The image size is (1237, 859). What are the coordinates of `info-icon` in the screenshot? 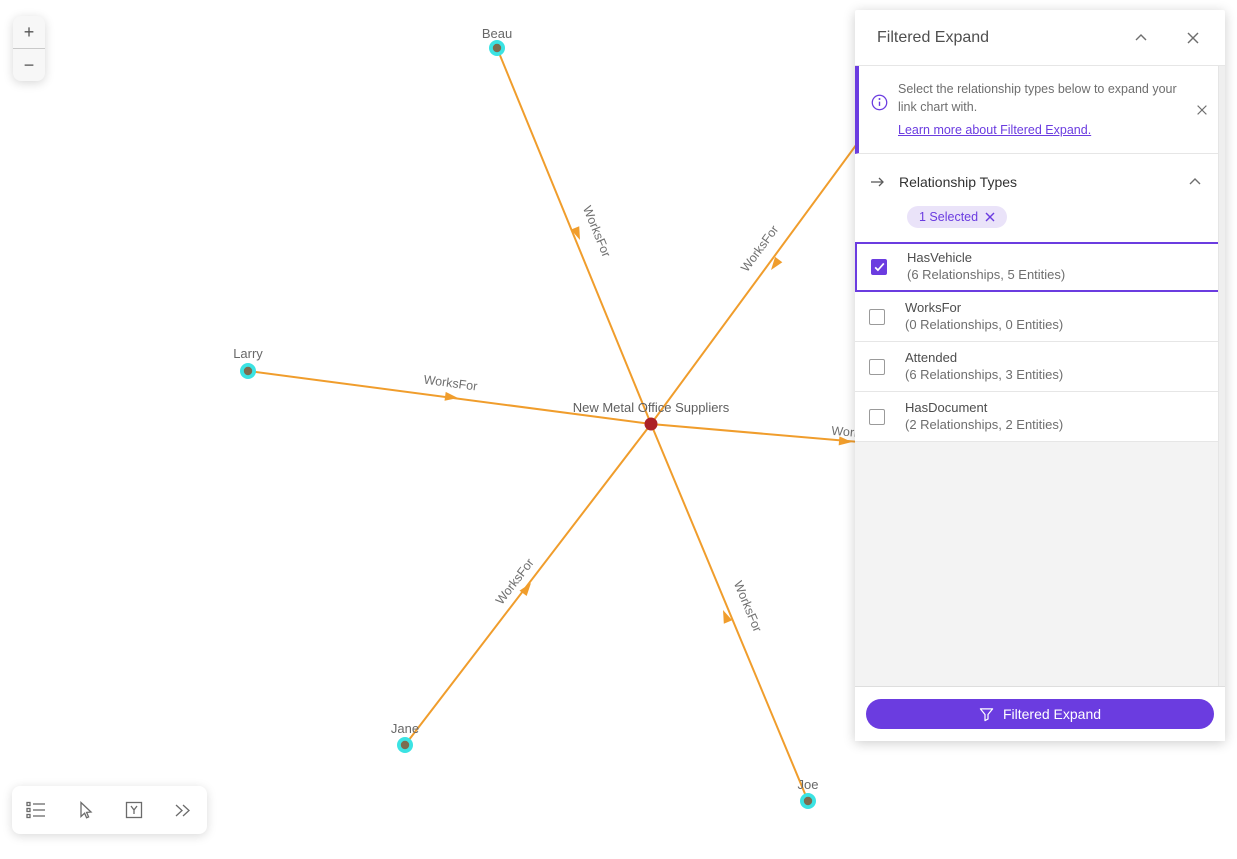 It's located at (879, 102).